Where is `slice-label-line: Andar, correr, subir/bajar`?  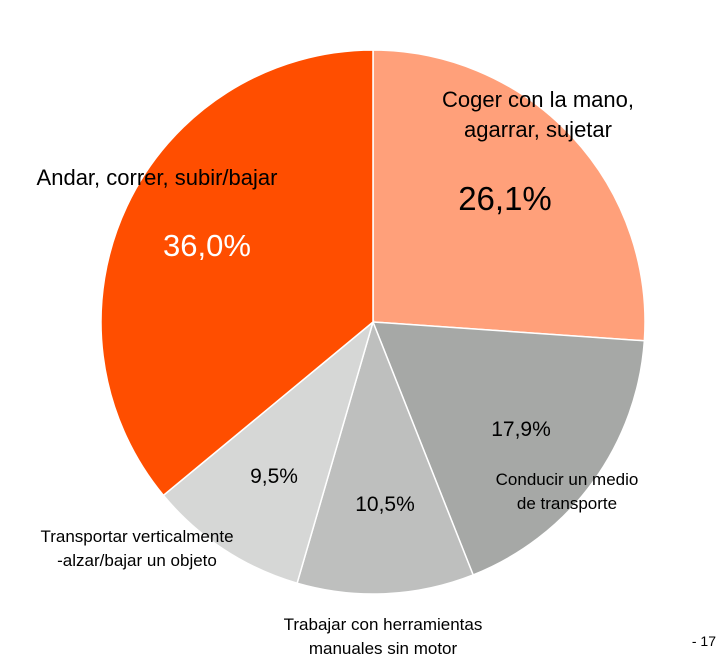
slice-label-line: Andar, correr, subir/bajar is located at coordinates (157, 177).